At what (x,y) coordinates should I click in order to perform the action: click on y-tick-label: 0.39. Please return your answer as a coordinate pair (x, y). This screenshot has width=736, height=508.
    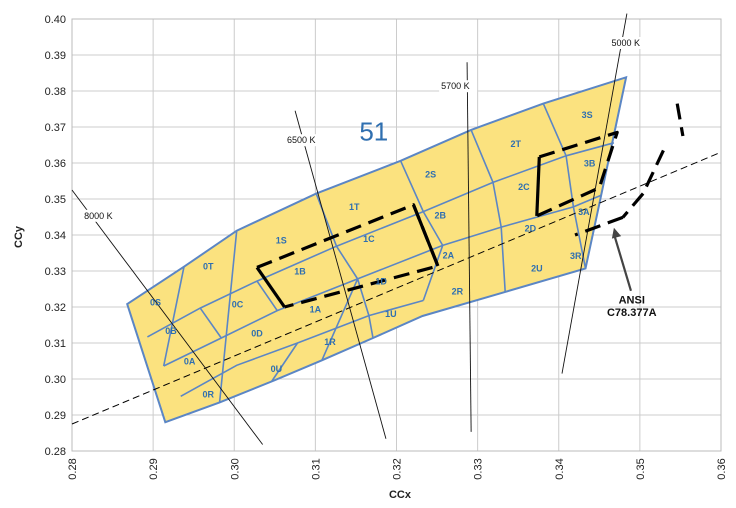
    Looking at the image, I should click on (55, 56).